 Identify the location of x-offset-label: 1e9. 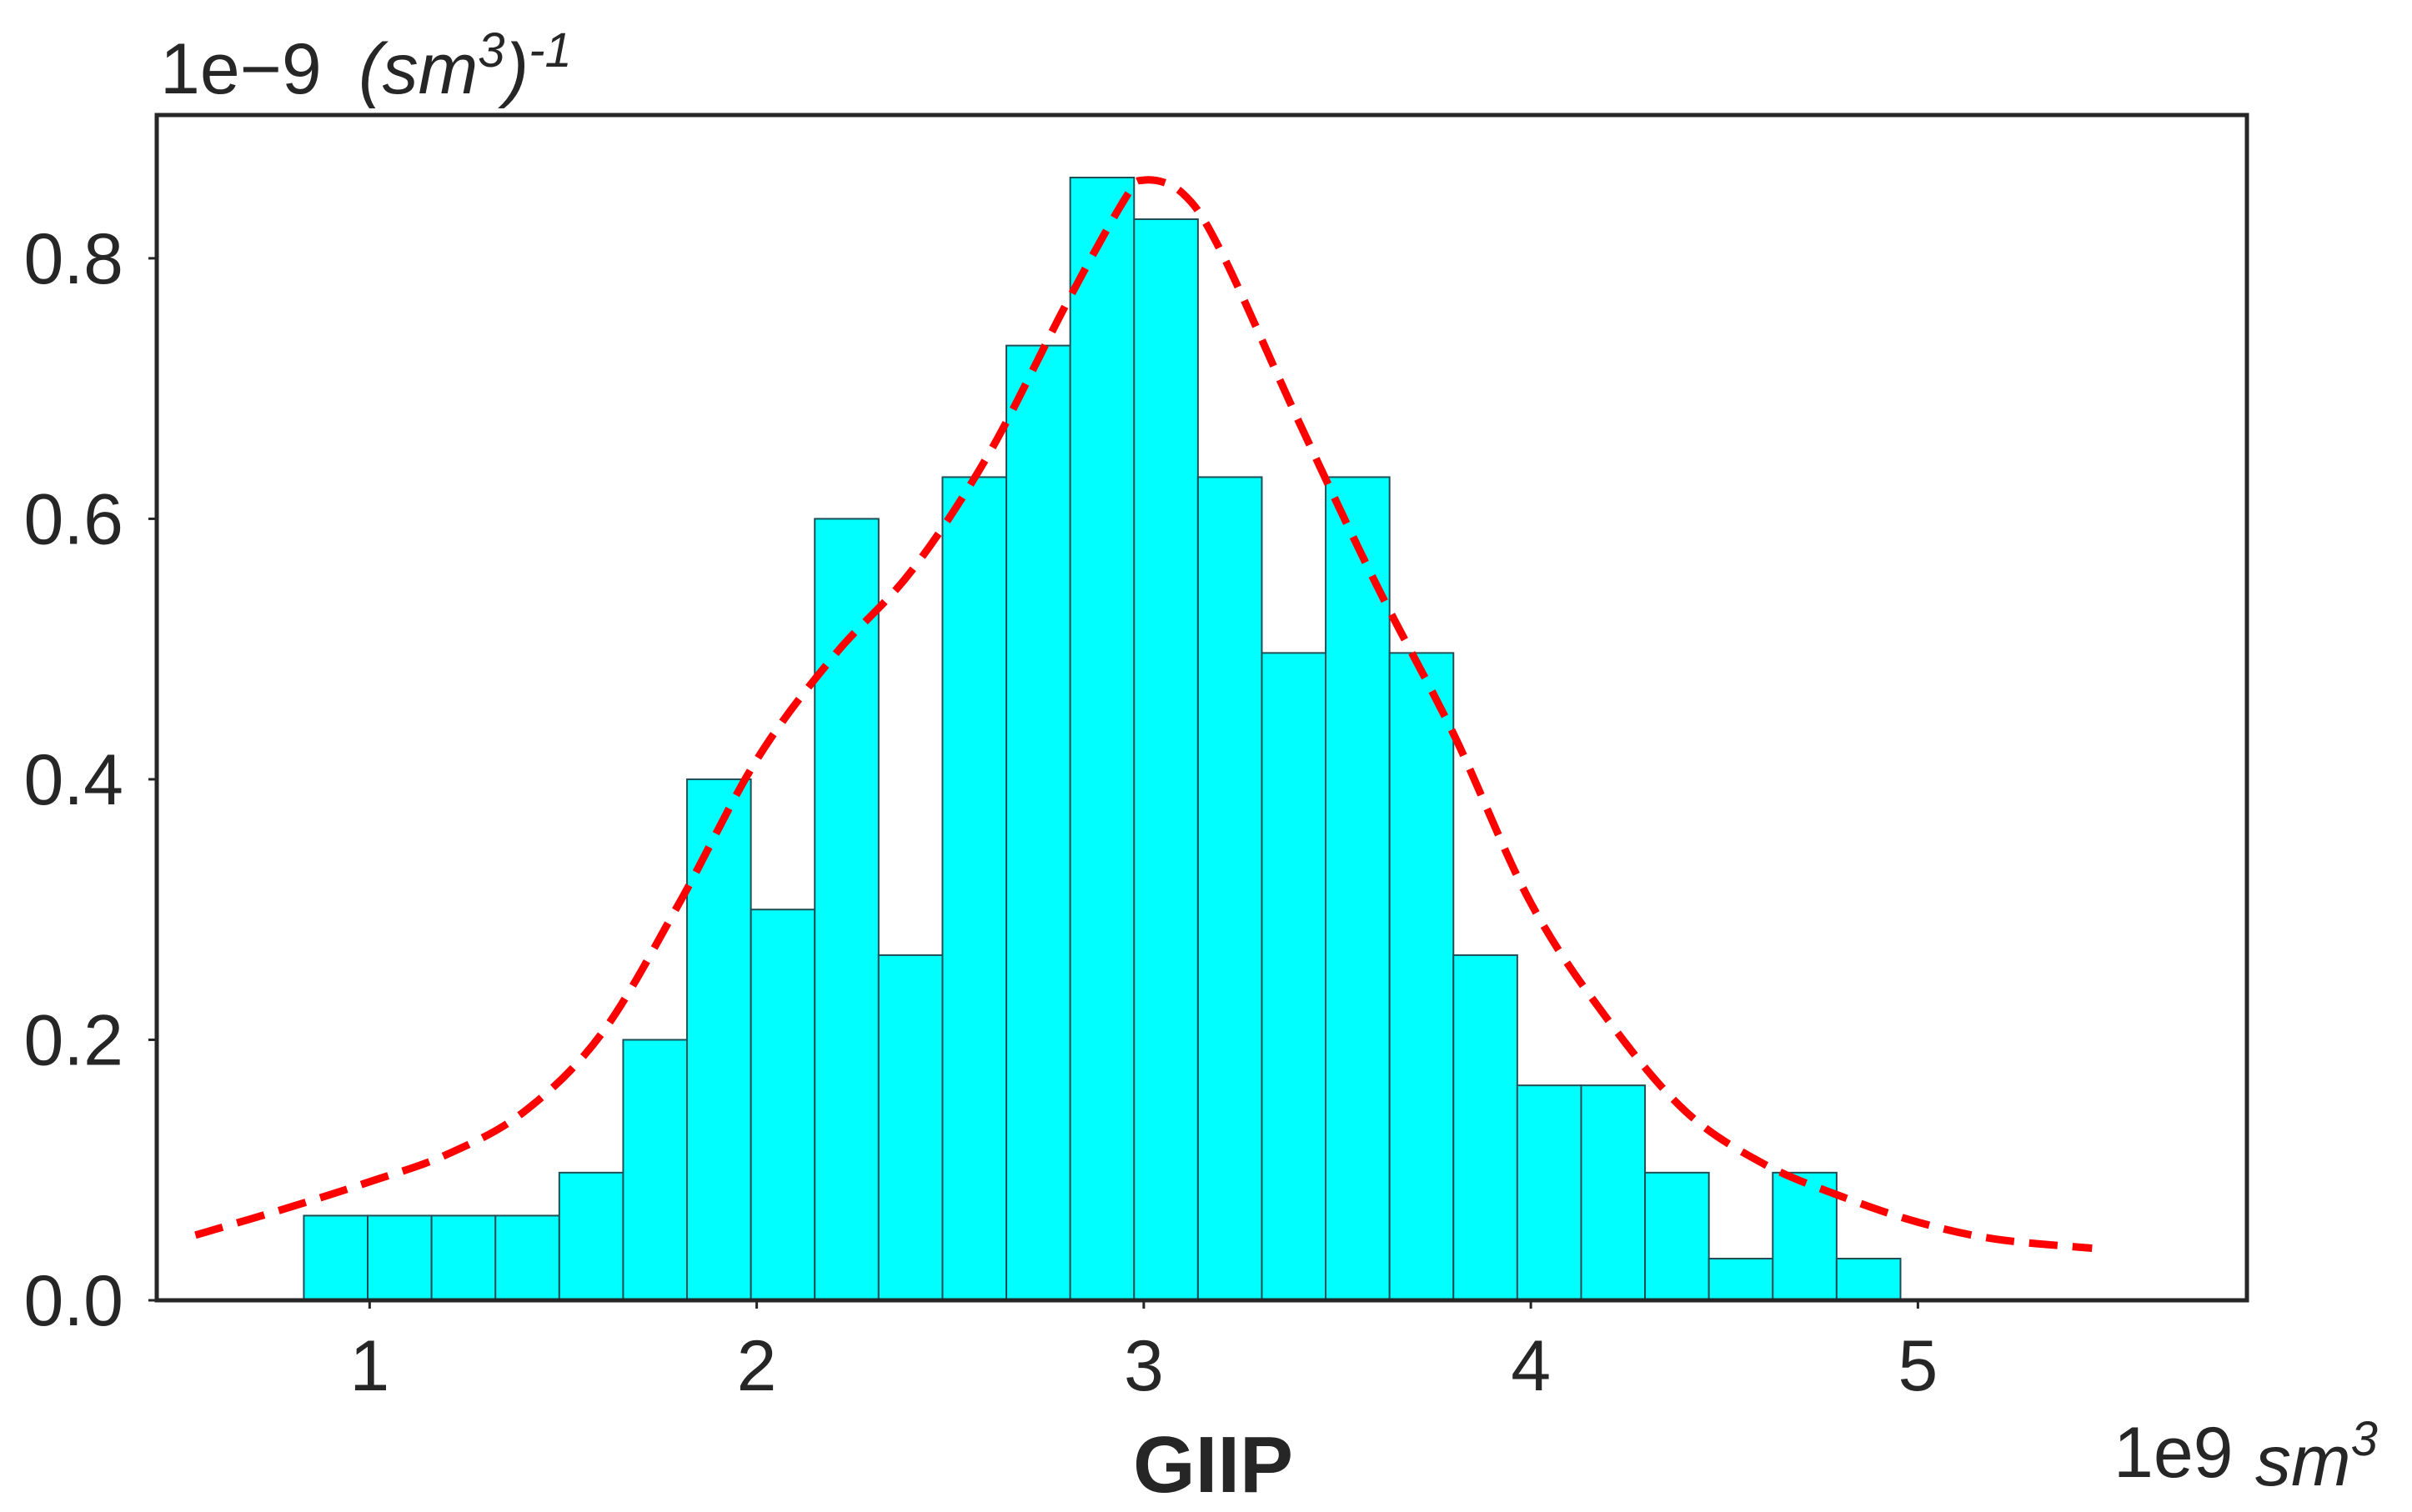
(2174, 1453).